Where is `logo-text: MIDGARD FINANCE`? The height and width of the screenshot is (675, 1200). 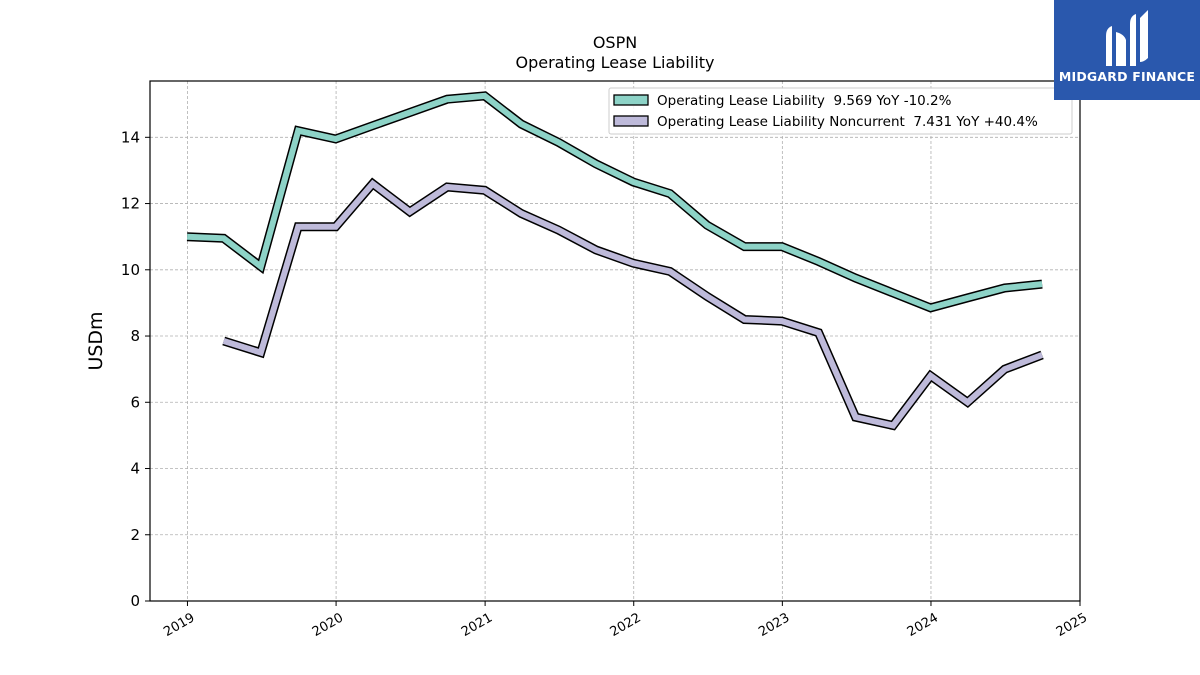
logo-text: MIDGARD FINANCE is located at coordinates (1127, 76).